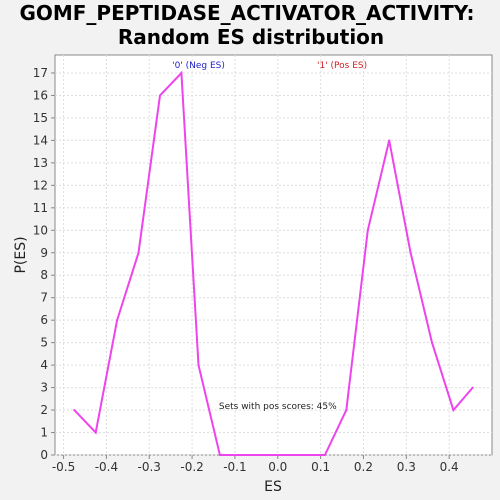  What do you see at coordinates (40, 95) in the screenshot?
I see `y-tick-label: 16` at bounding box center [40, 95].